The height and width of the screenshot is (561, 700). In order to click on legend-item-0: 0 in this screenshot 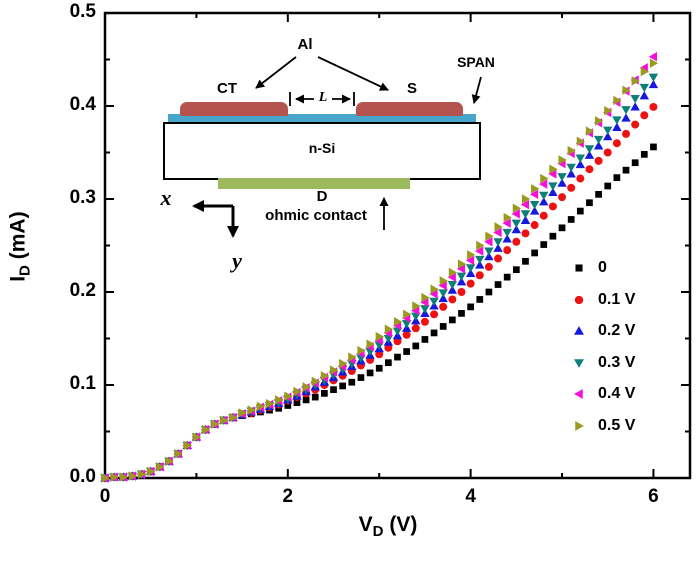, I will do `click(625, 268)`.